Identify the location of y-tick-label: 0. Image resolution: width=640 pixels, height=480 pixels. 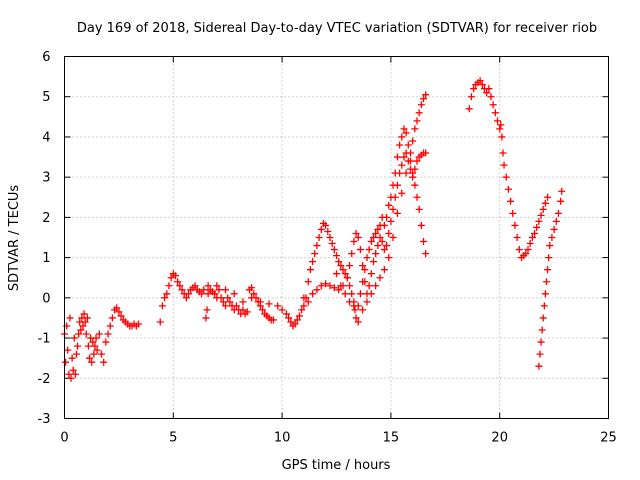
(46, 298).